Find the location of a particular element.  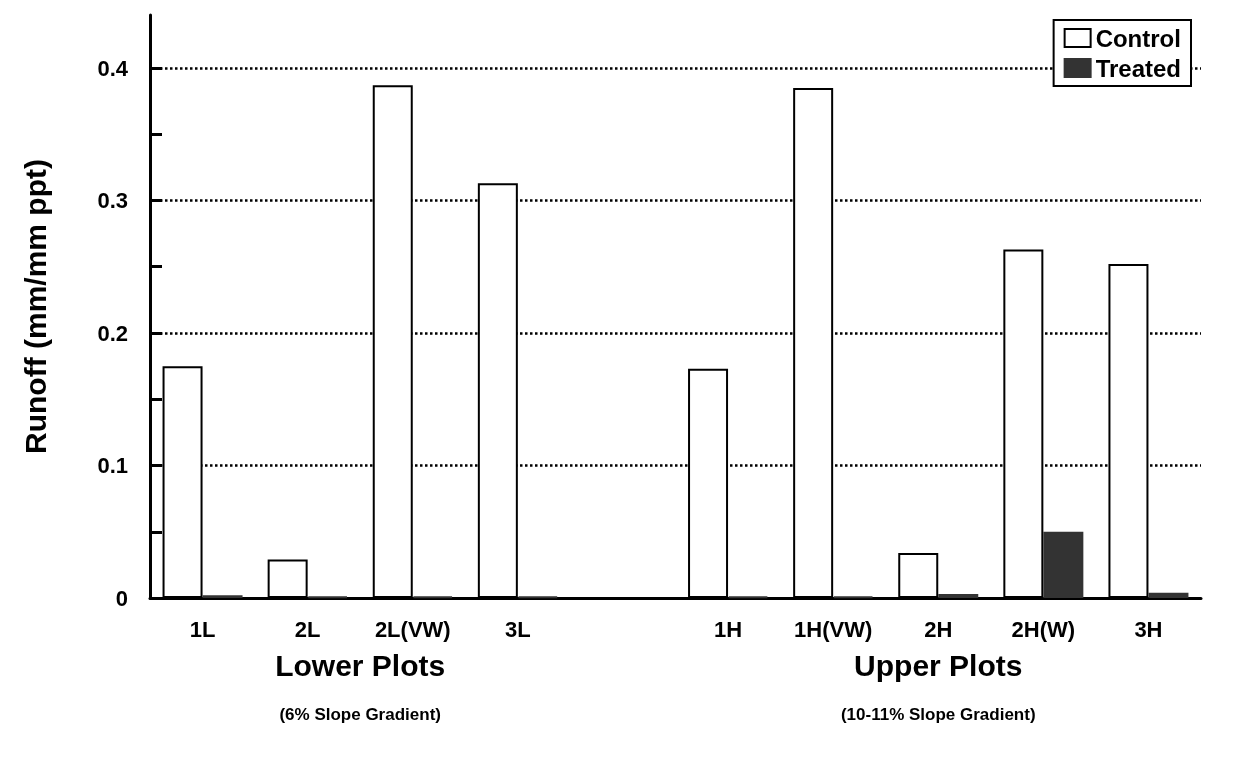

legend-label: Control is located at coordinates (1138, 38).